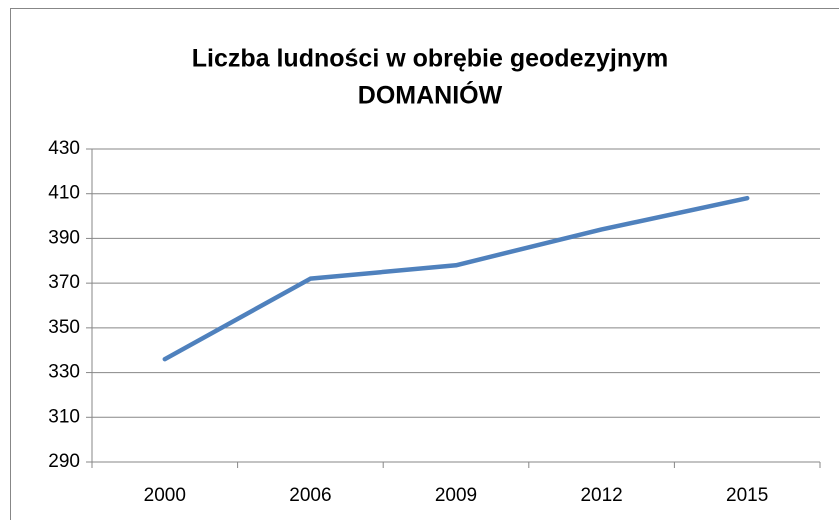 This screenshot has width=839, height=520. What do you see at coordinates (456, 495) in the screenshot?
I see `x-tick-label: 2009` at bounding box center [456, 495].